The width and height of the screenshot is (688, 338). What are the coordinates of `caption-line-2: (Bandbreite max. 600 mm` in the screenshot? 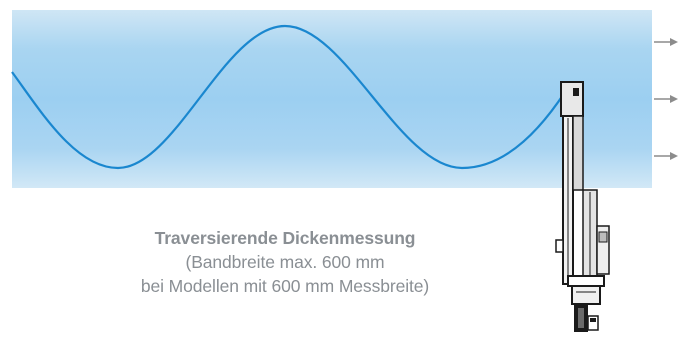 It's located at (285, 262).